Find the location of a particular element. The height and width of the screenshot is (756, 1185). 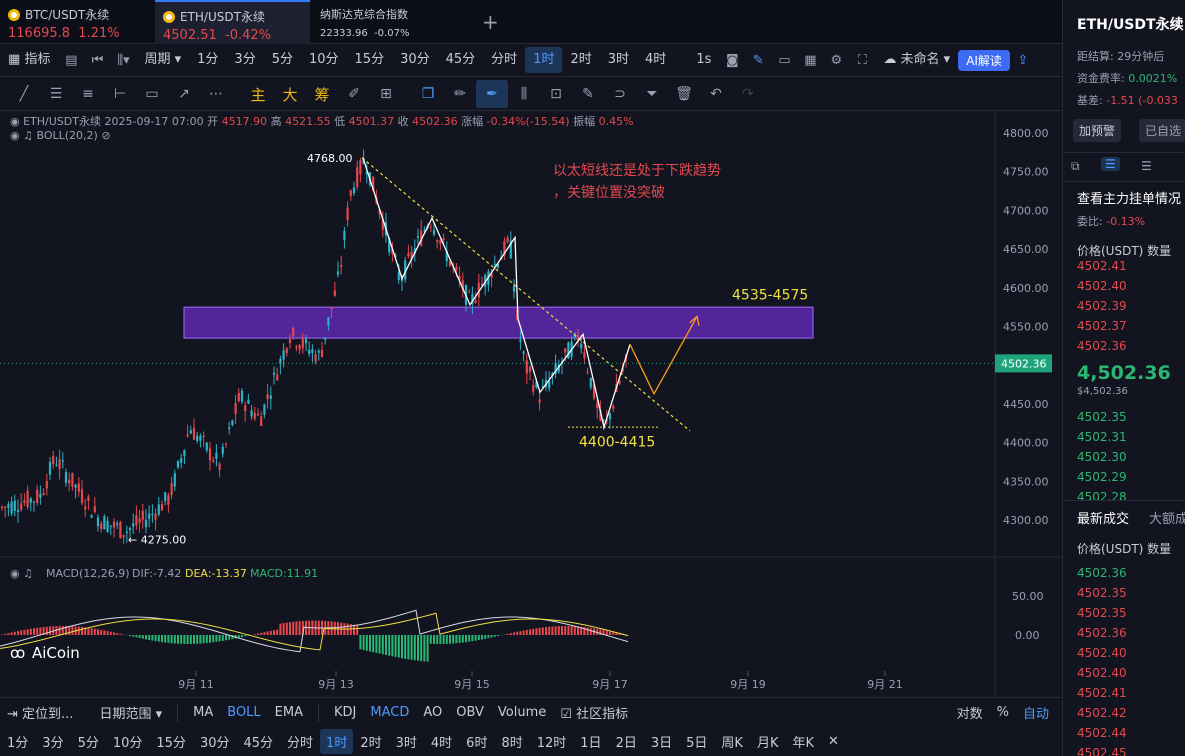

bottom-interval-18: 5日 is located at coordinates (697, 743).